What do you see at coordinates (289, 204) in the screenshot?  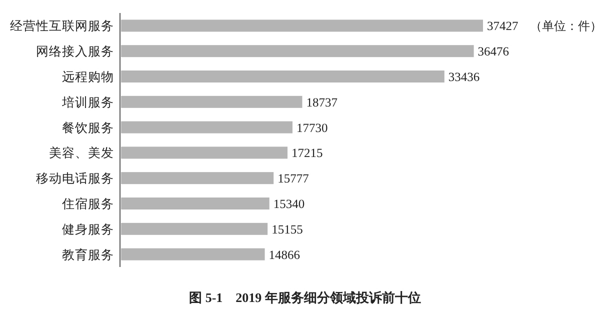 I see `data-label: 15340` at bounding box center [289, 204].